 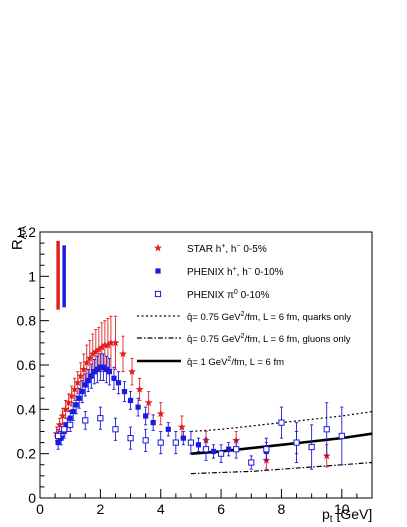 What do you see at coordinates (331, 519) in the screenshot?
I see `x-axis-label-sub: t` at bounding box center [331, 519].